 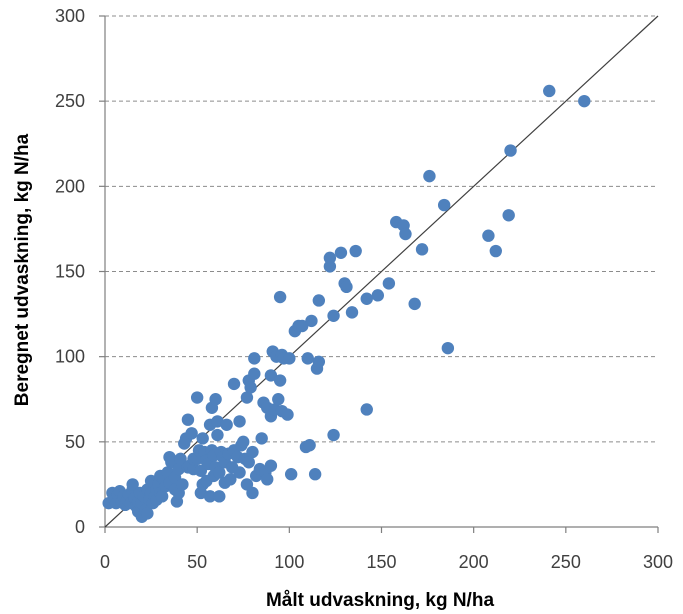 I want to click on y-tick-label: 300, so click(x=70, y=16).